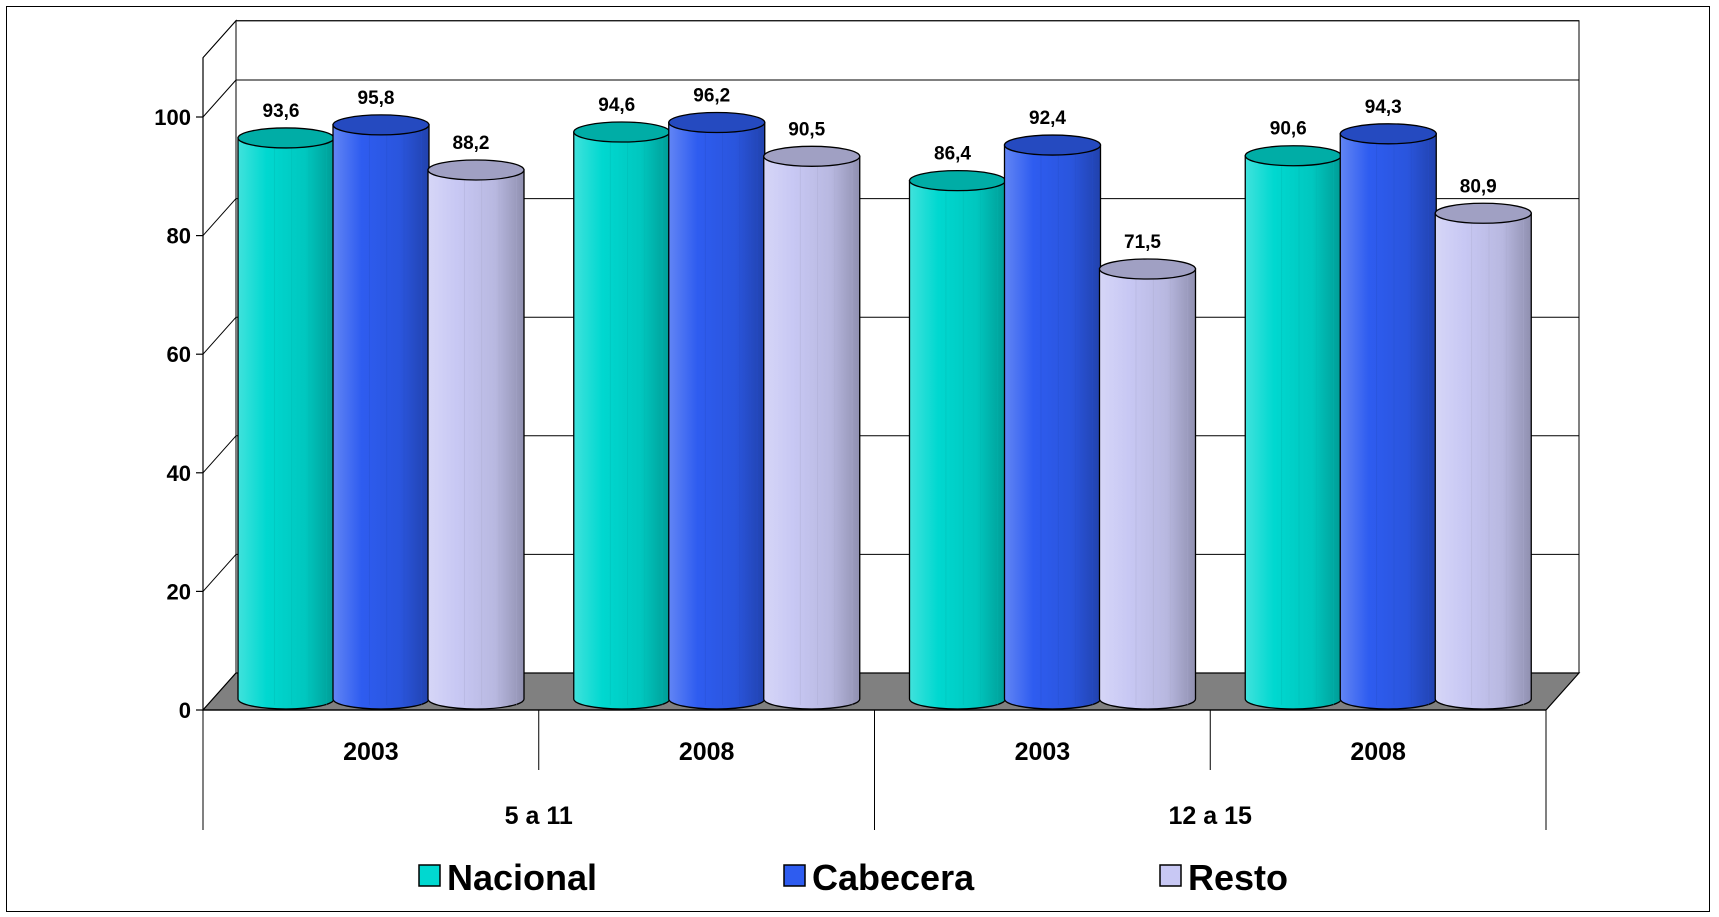 The width and height of the screenshot is (1719, 917). What do you see at coordinates (471, 143) in the screenshot?
I see `data-label: 88,2` at bounding box center [471, 143].